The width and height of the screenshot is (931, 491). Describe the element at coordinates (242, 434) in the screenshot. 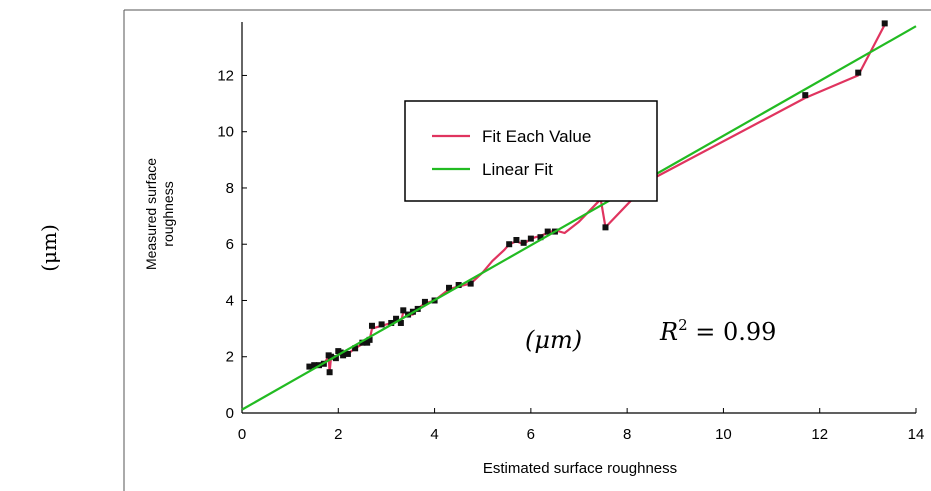

I see `x-tick-label: 0` at that location.